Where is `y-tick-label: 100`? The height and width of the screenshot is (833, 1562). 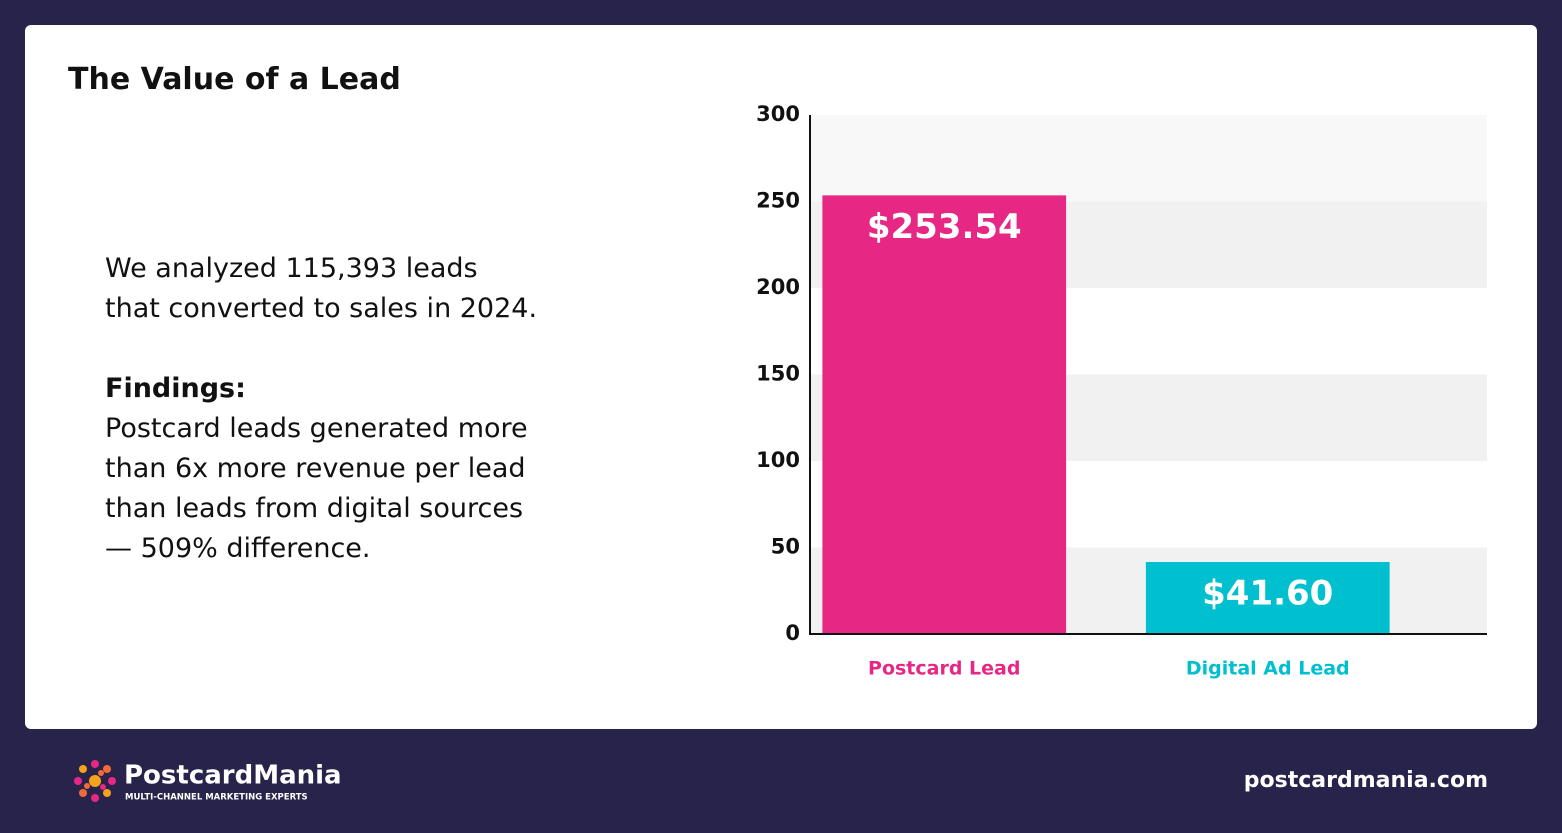 y-tick-label: 100 is located at coordinates (778, 460).